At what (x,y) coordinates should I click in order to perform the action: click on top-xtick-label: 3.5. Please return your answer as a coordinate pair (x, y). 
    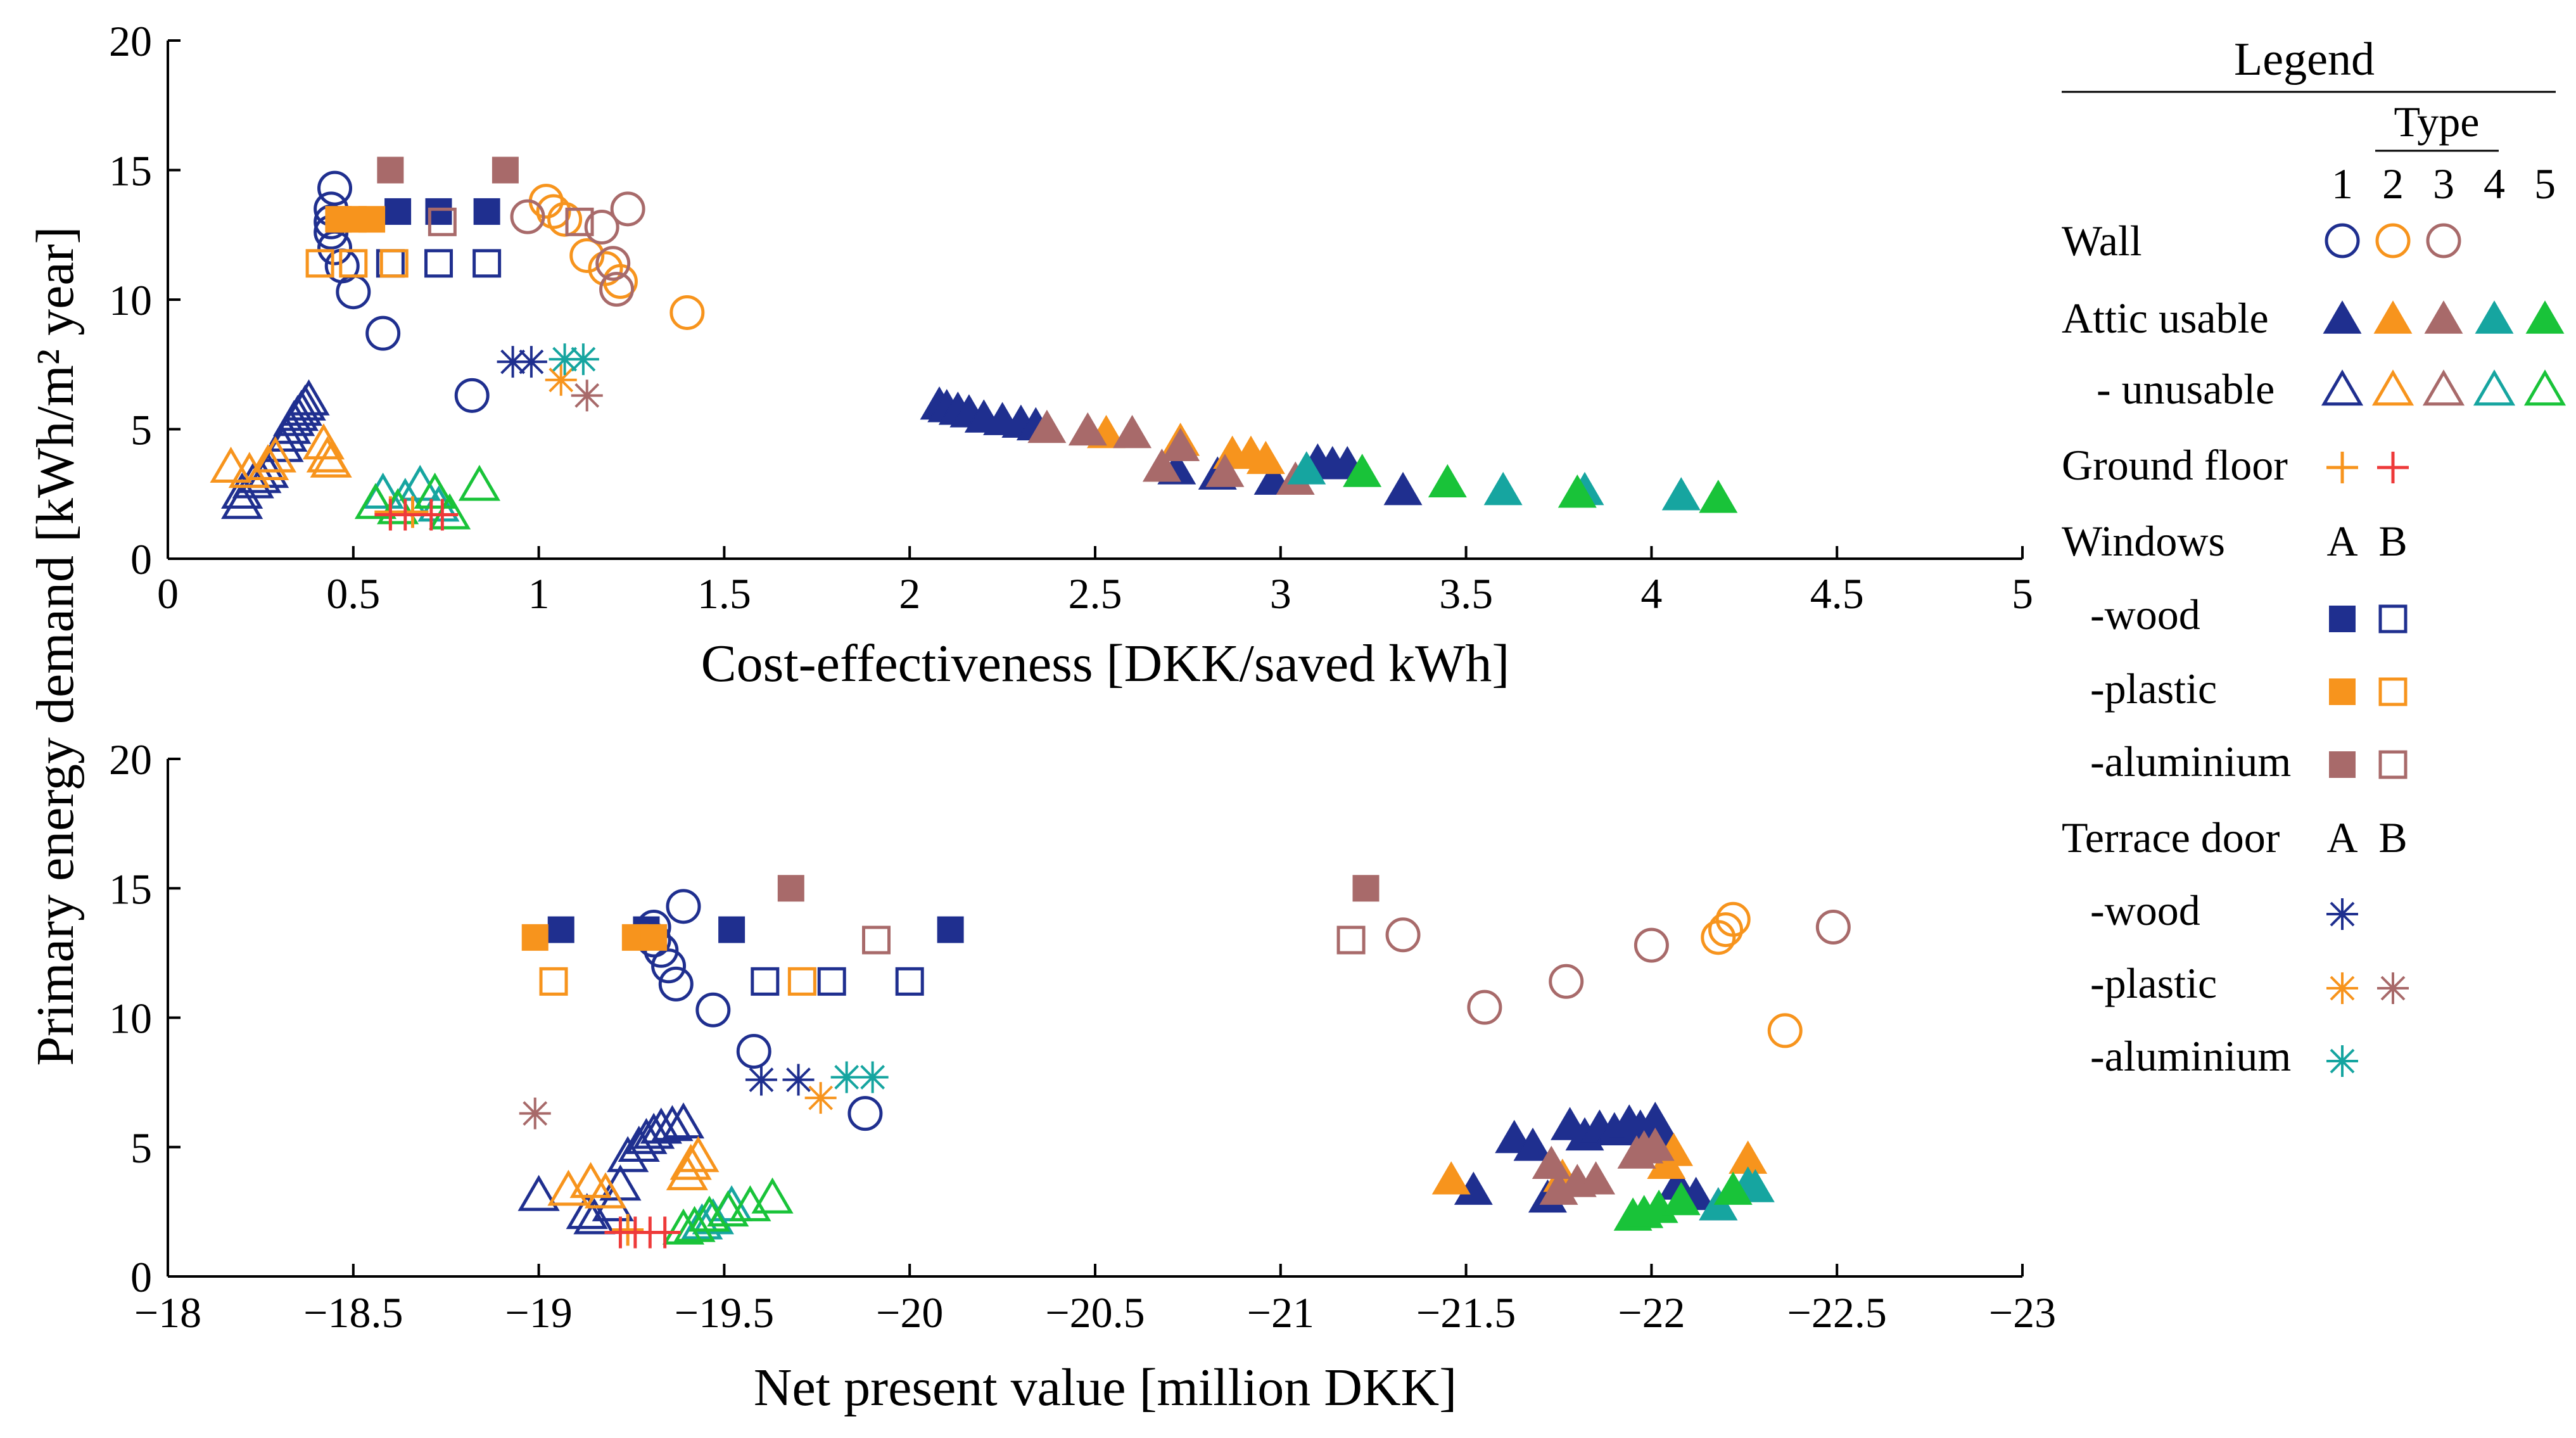
    Looking at the image, I should click on (1466, 593).